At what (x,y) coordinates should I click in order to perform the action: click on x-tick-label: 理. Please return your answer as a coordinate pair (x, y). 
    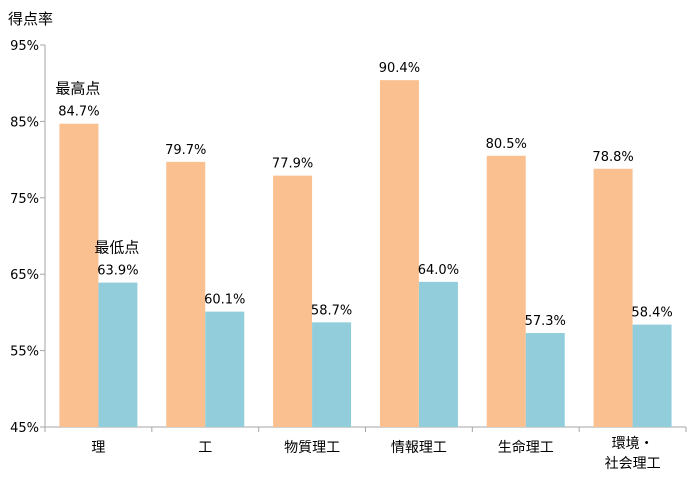
    Looking at the image, I should click on (98, 448).